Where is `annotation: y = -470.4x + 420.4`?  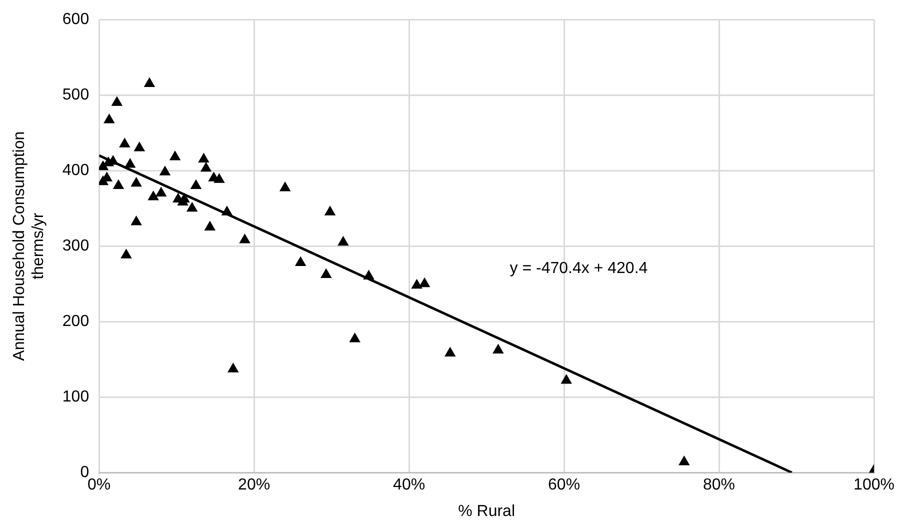
annotation: y = -470.4x + 420.4 is located at coordinates (579, 269).